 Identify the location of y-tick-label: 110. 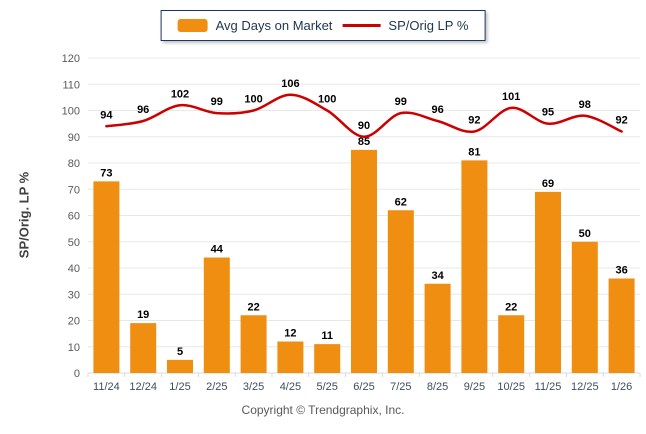
(71, 85).